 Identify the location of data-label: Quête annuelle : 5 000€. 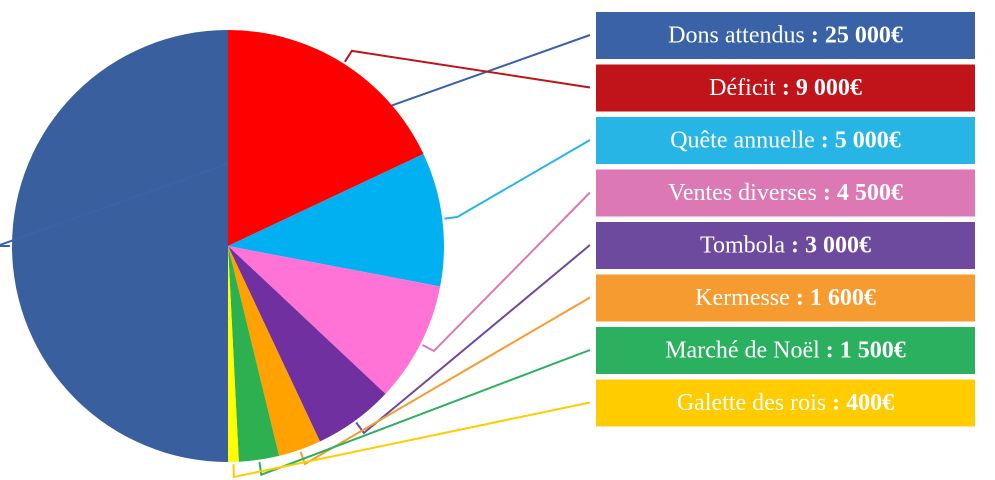
(785, 140).